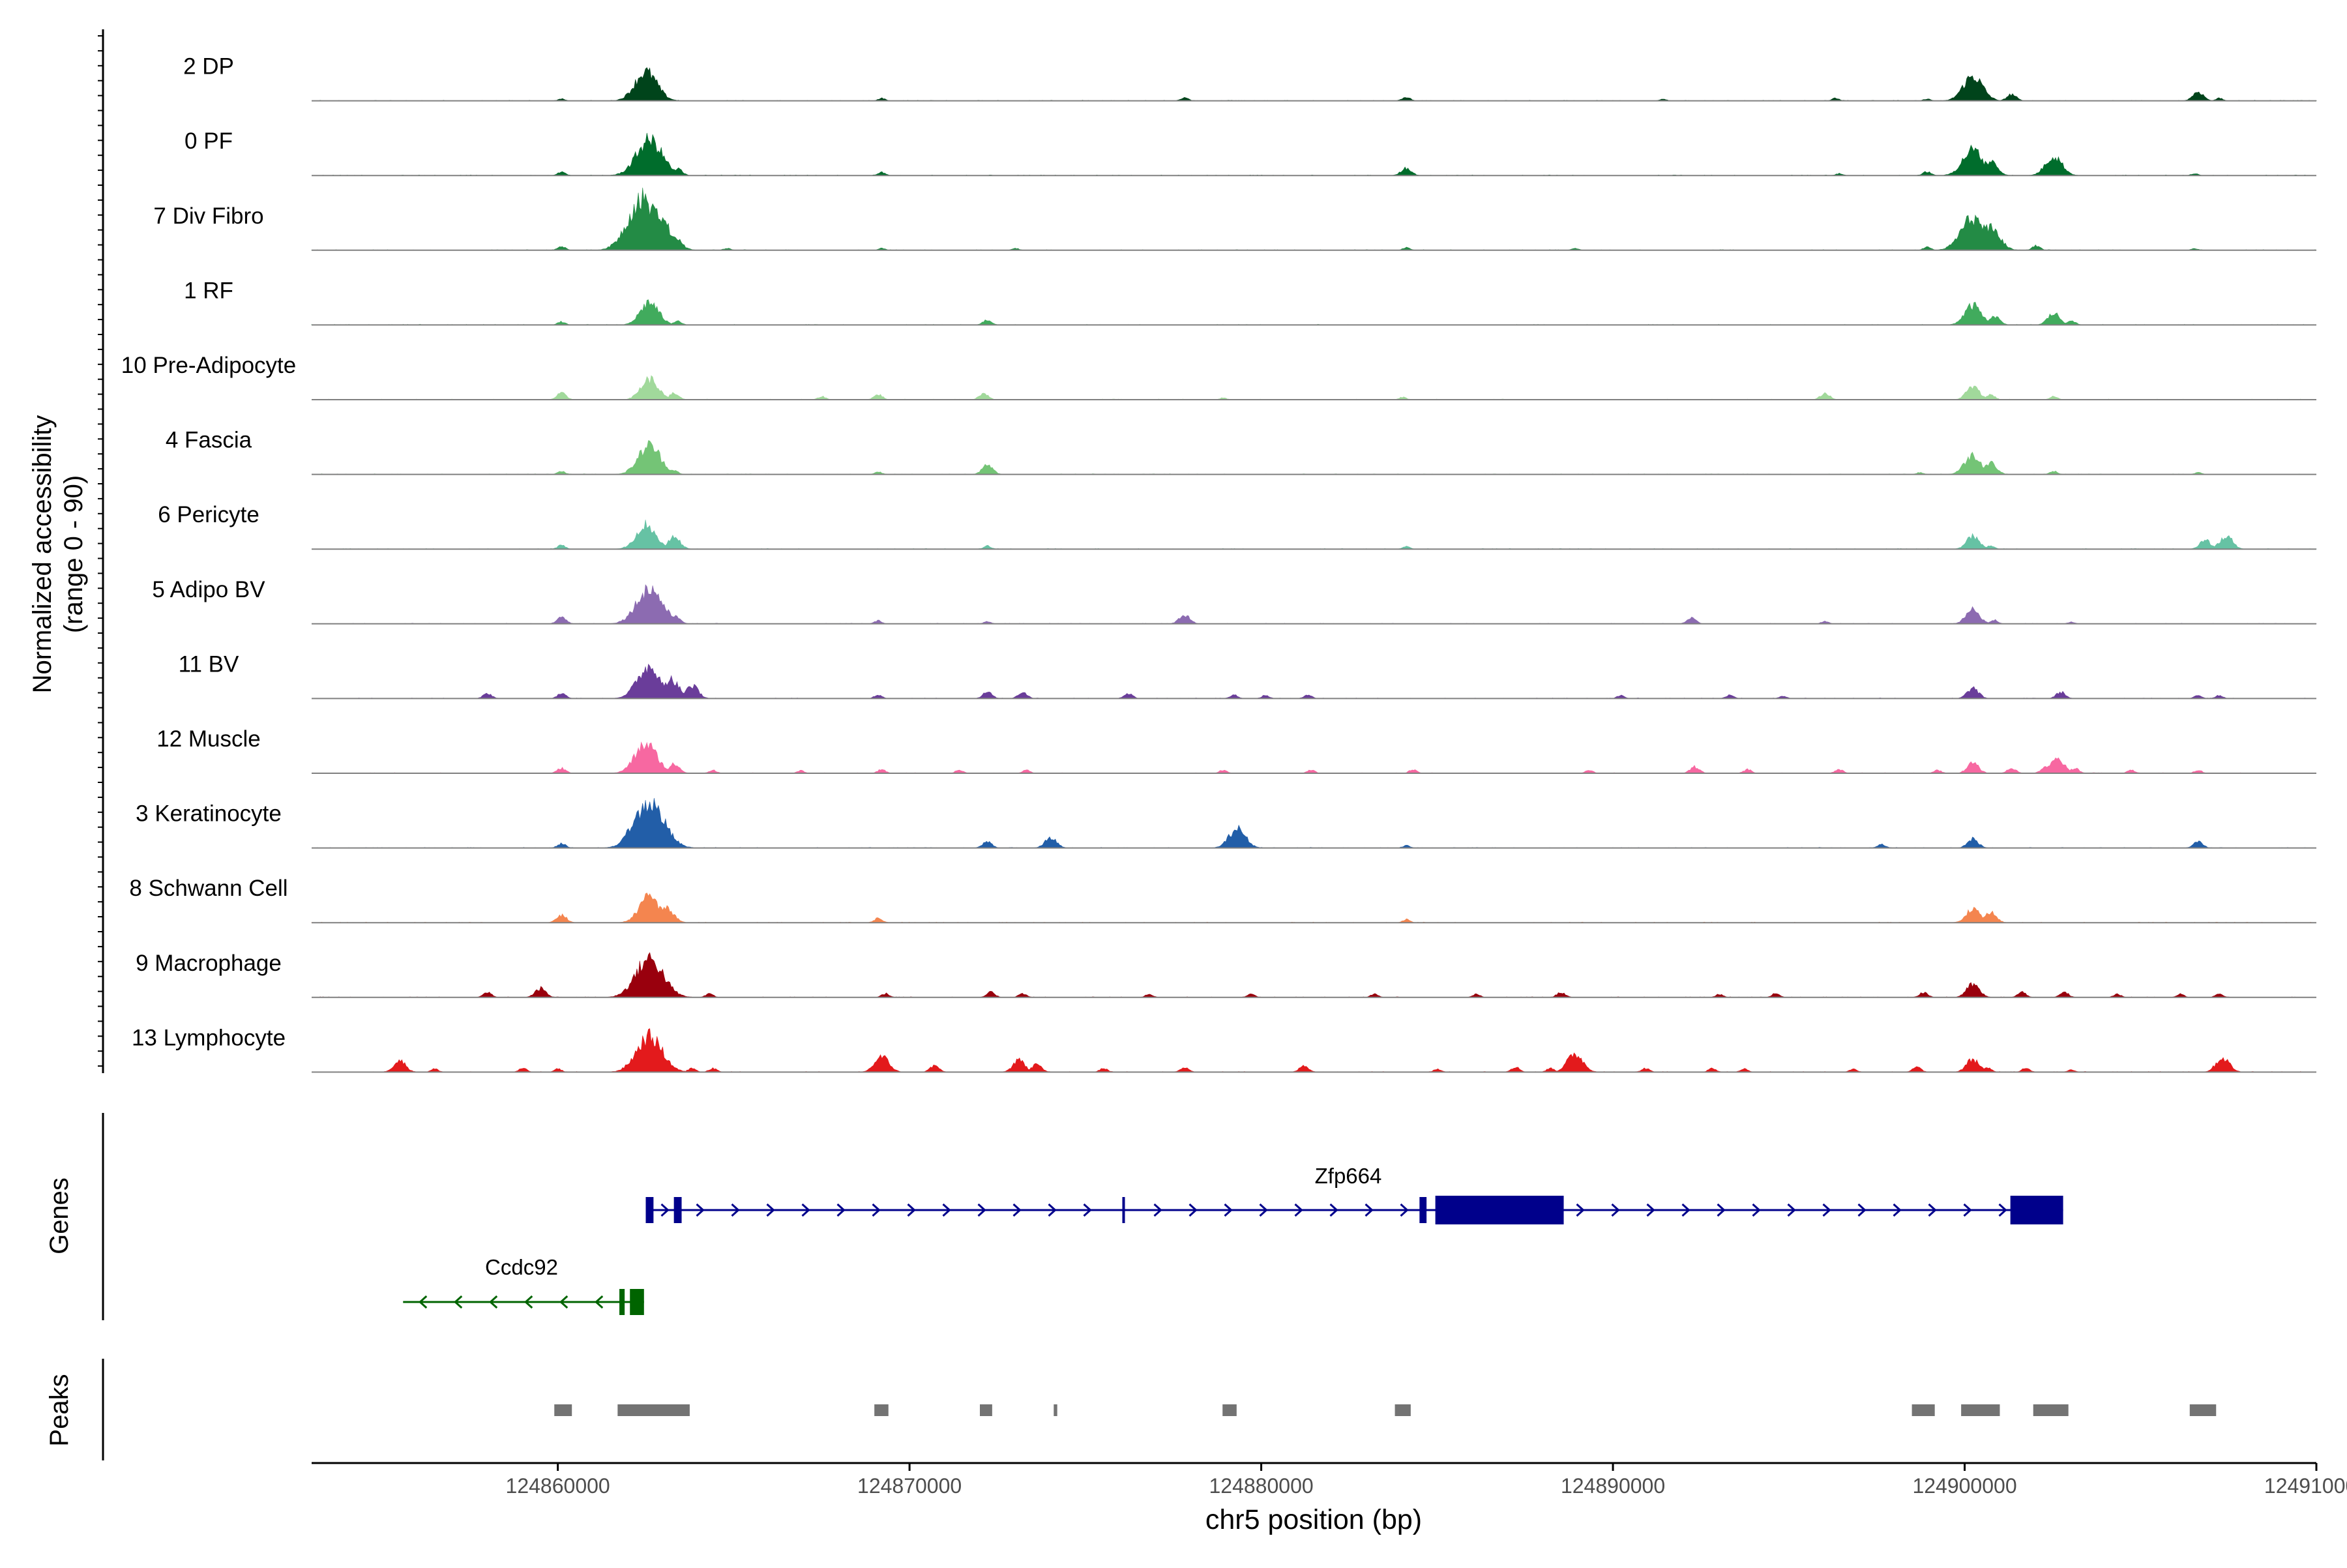 The image size is (2347, 1568). Describe the element at coordinates (42, 555) in the screenshot. I see `y-axis-label-line1: Normalized accessibility` at that location.